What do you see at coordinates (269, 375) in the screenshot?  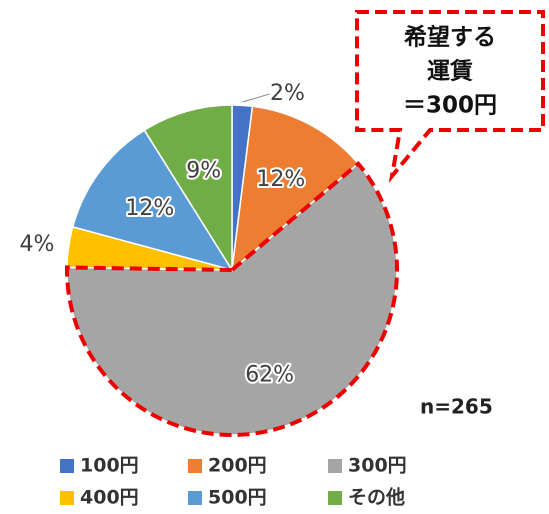 I see `data-label: 62%` at bounding box center [269, 375].